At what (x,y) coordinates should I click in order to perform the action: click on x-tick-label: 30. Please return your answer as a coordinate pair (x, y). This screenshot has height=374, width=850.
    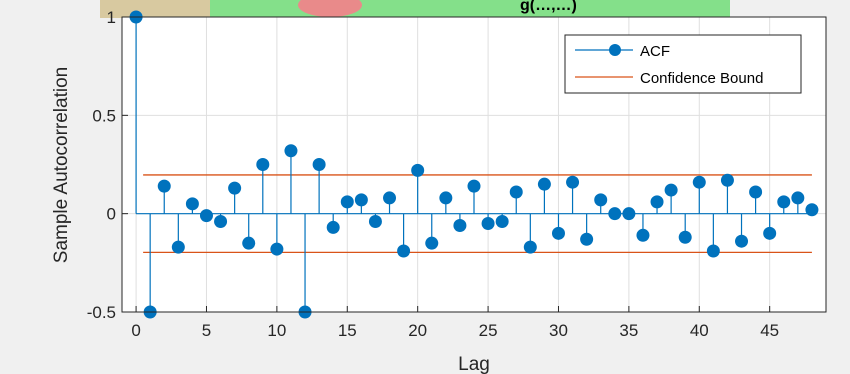
    Looking at the image, I should click on (558, 330).